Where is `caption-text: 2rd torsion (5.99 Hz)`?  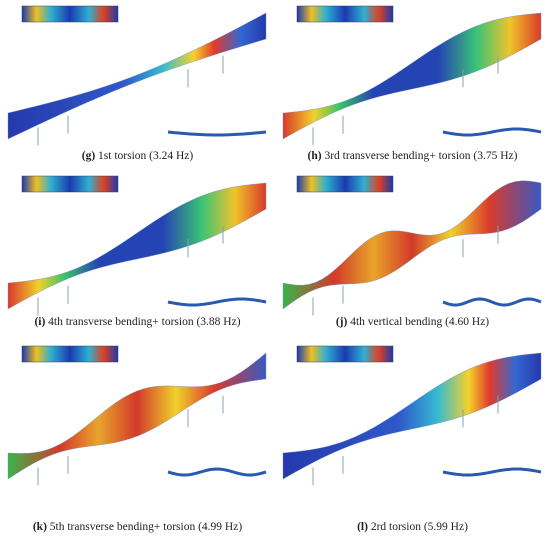
caption-text: 2rd torsion (5.99 Hz) is located at coordinates (419, 527).